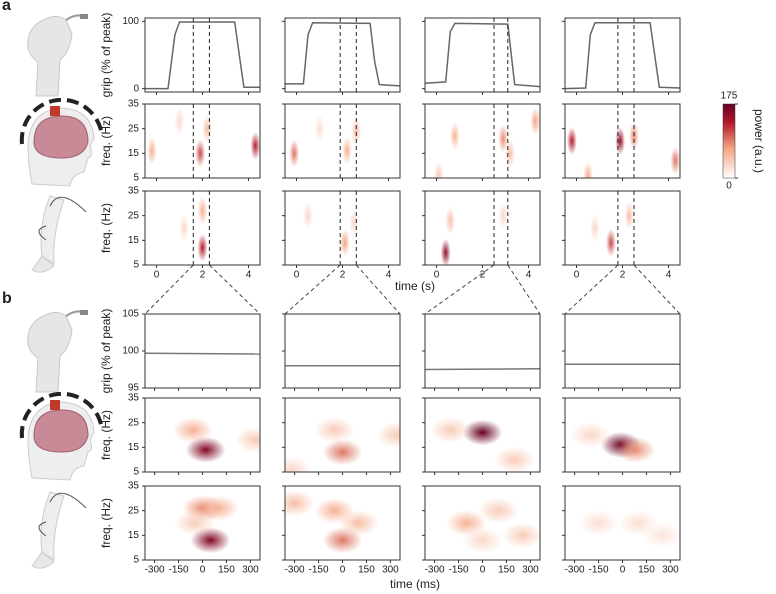 The width and height of the screenshot is (776, 594). Describe the element at coordinates (6, 7) in the screenshot. I see `panel-label: a` at that location.